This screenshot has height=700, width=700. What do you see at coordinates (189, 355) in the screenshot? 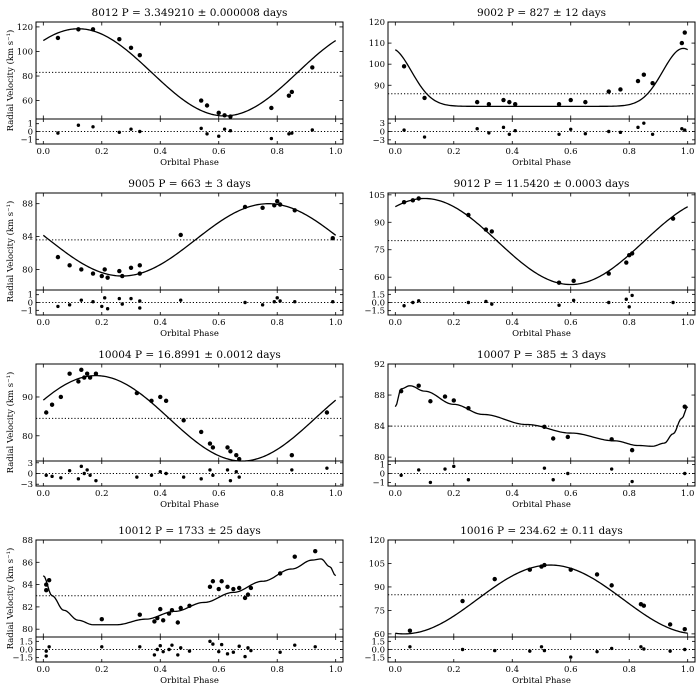
I see `panel-title: 10004 P = 16.8991 ± 0.0012 days` at bounding box center [189, 355].